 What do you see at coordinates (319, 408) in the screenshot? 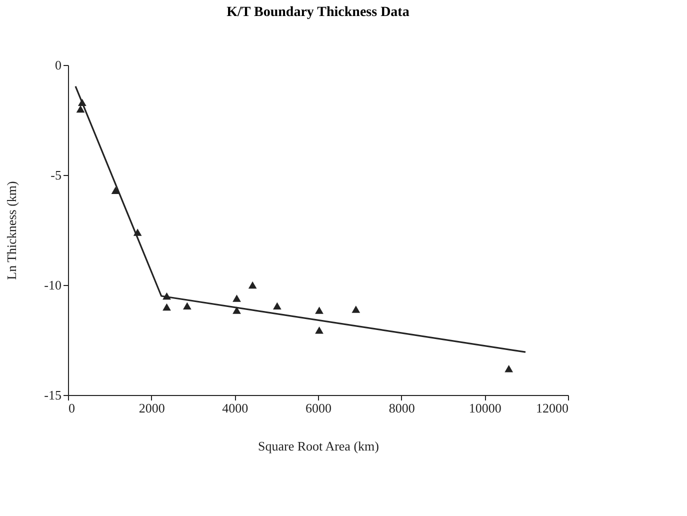
I see `x-tick-label: 6000` at bounding box center [319, 408].